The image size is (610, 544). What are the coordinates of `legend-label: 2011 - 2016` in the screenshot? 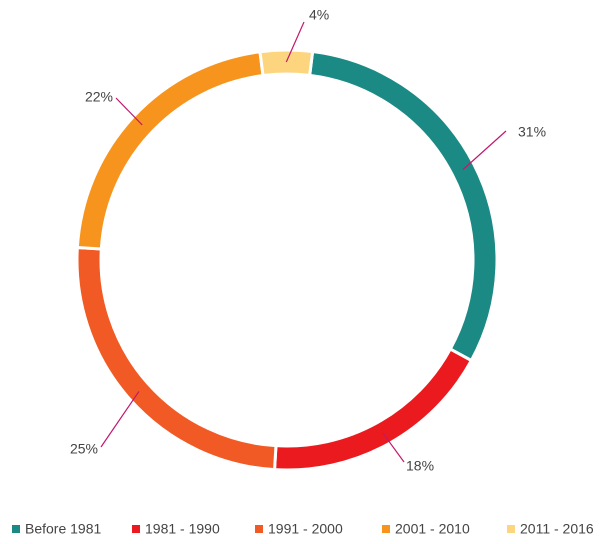 It's located at (557, 529).